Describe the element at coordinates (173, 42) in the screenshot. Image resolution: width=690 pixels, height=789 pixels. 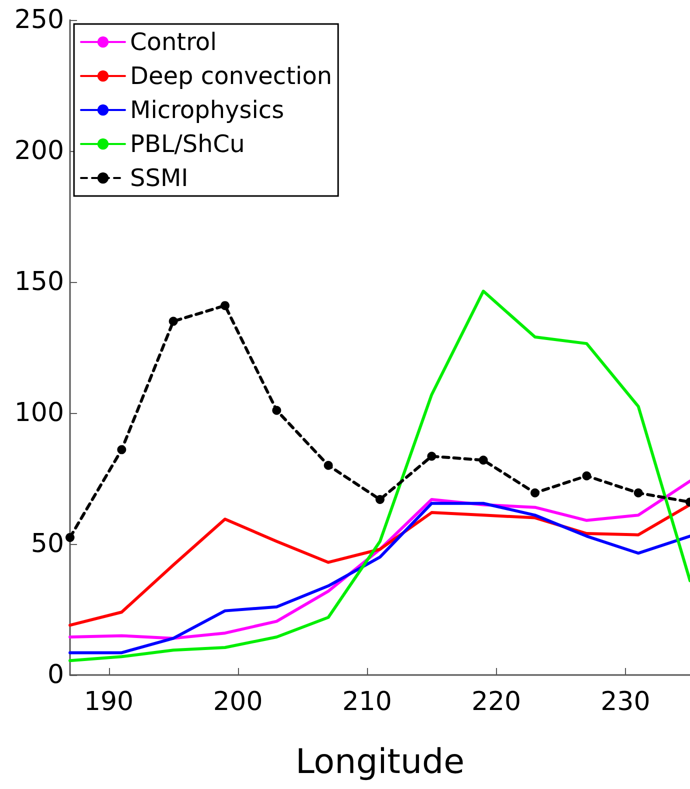
I see `legend-label: Control` at that location.